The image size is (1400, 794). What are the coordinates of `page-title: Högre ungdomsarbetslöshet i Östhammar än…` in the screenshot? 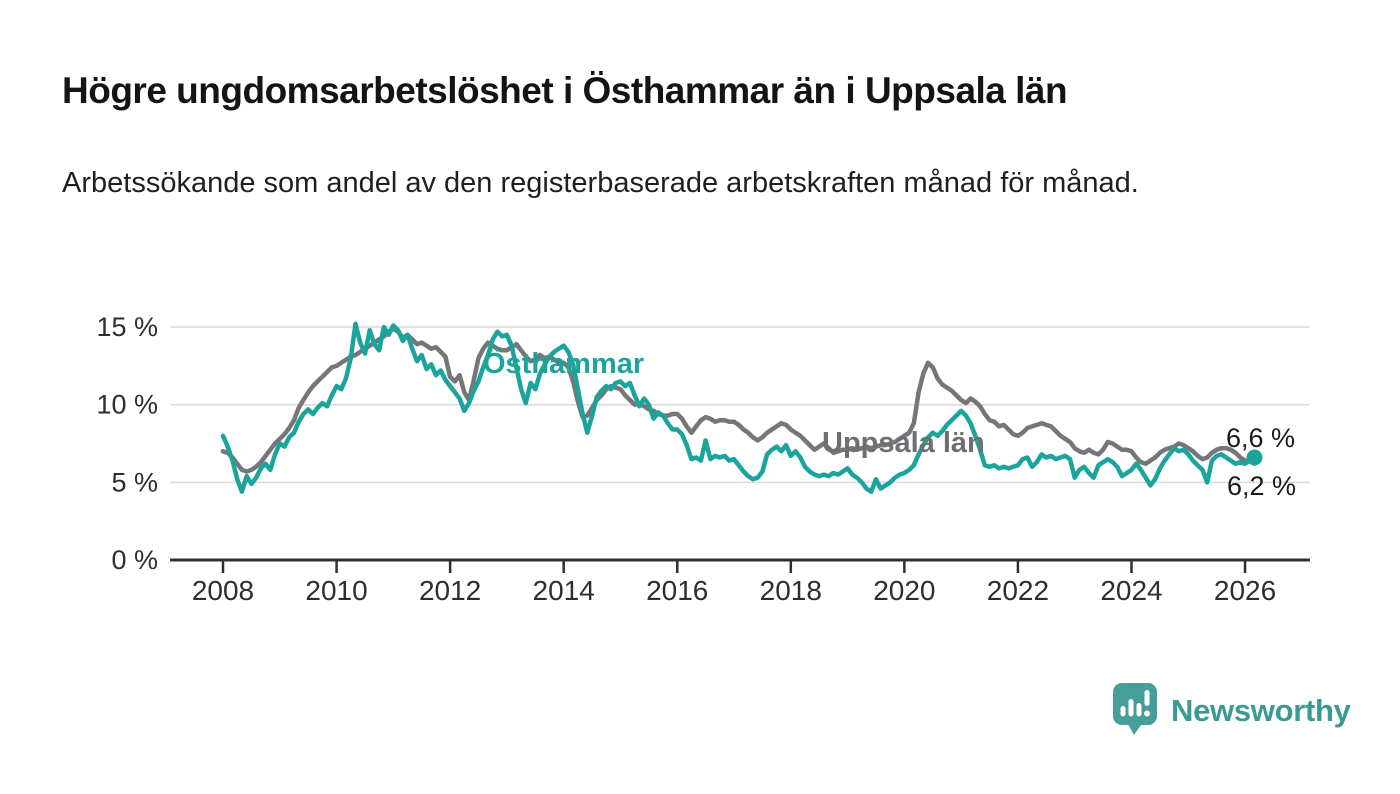 It's located at (565, 90).